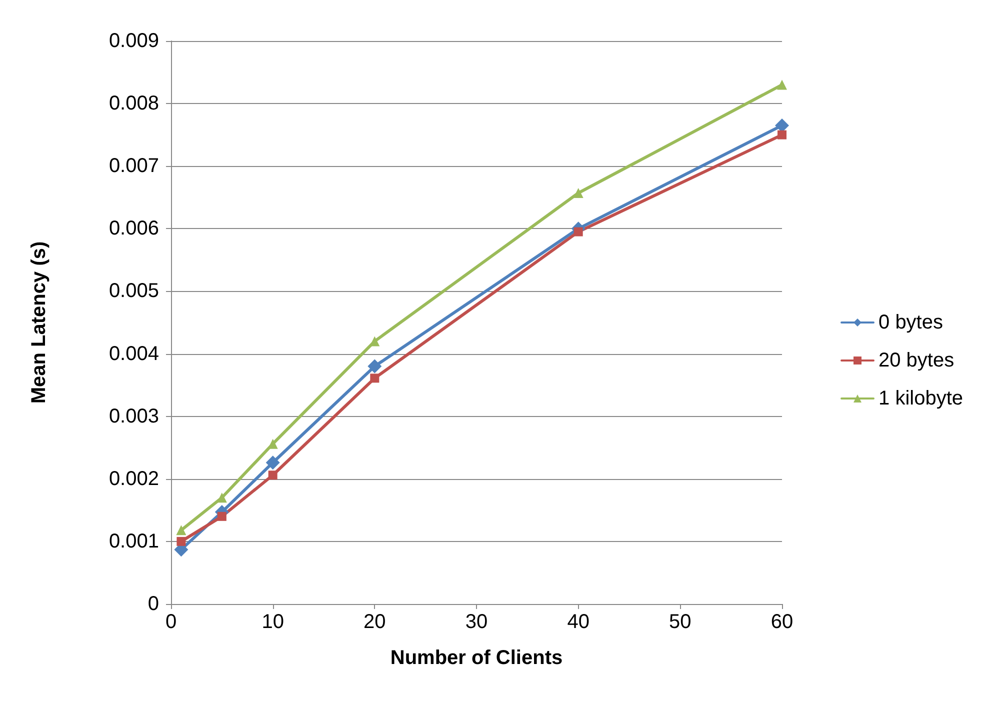 The width and height of the screenshot is (990, 725). What do you see at coordinates (39, 322) in the screenshot?
I see `y-axis-title: Mean Latency (s)` at bounding box center [39, 322].